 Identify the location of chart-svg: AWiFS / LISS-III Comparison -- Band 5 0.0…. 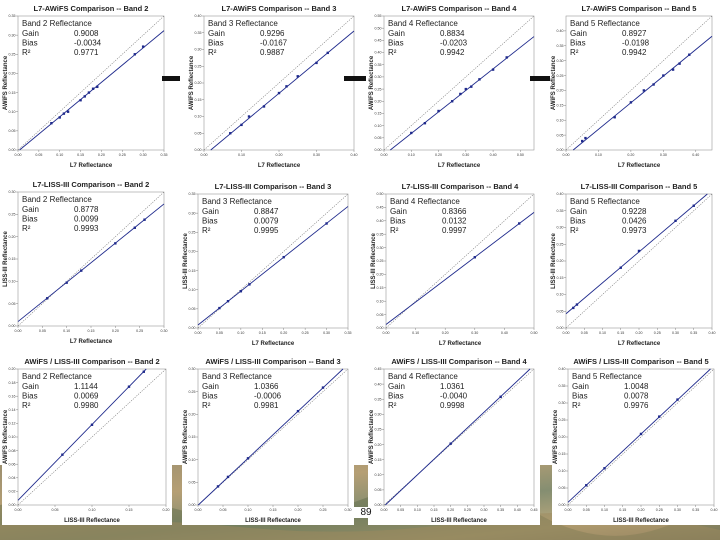
(635, 440).